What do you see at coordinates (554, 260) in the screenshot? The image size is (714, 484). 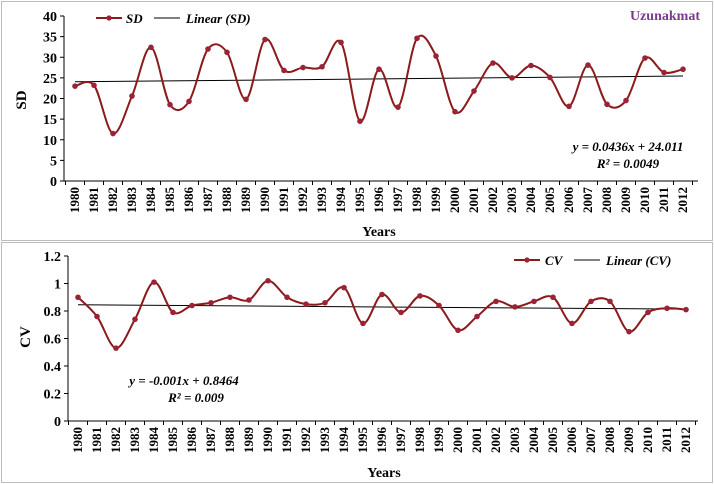 I see `cv-legend-series-label: CV` at bounding box center [554, 260].